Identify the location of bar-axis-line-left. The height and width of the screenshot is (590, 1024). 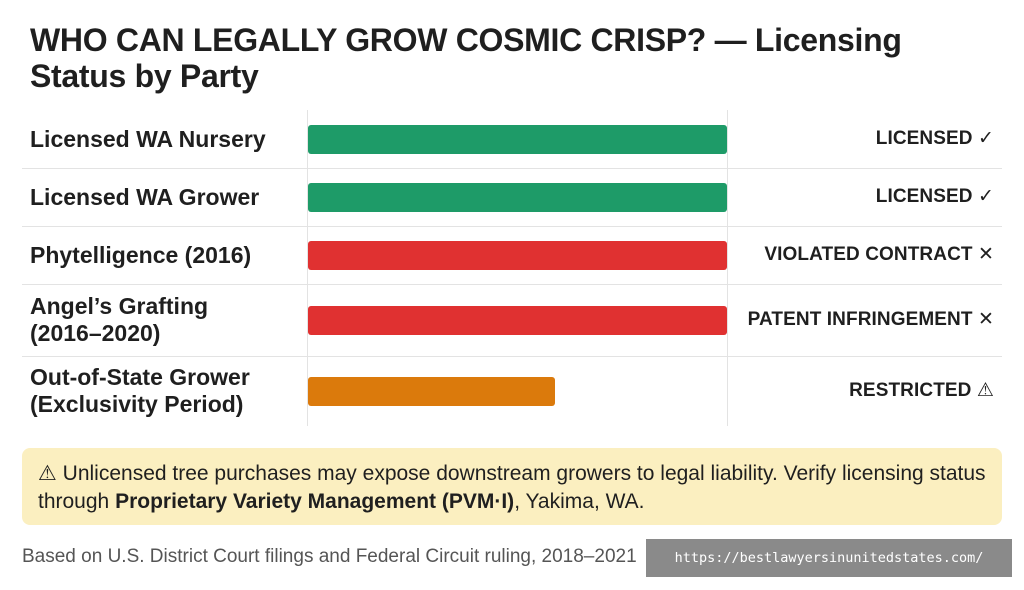
(307, 268).